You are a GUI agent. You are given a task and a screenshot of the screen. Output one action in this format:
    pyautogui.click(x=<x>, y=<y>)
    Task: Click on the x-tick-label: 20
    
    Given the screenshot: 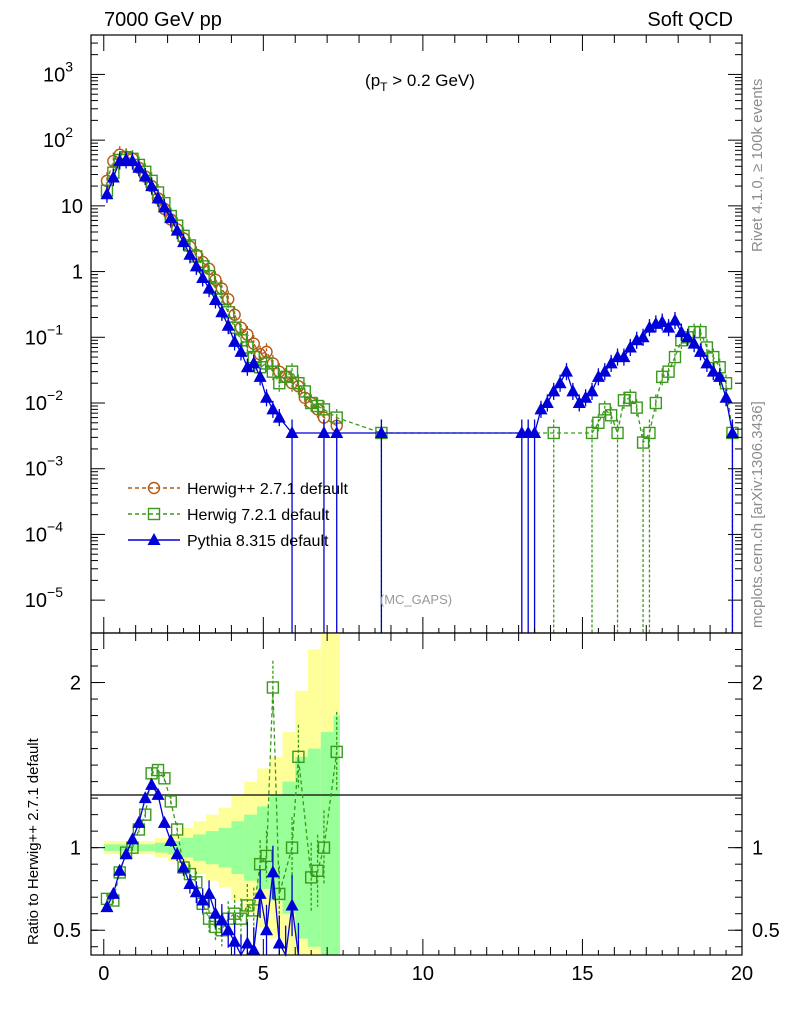 What is the action you would take?
    pyautogui.click(x=742, y=974)
    